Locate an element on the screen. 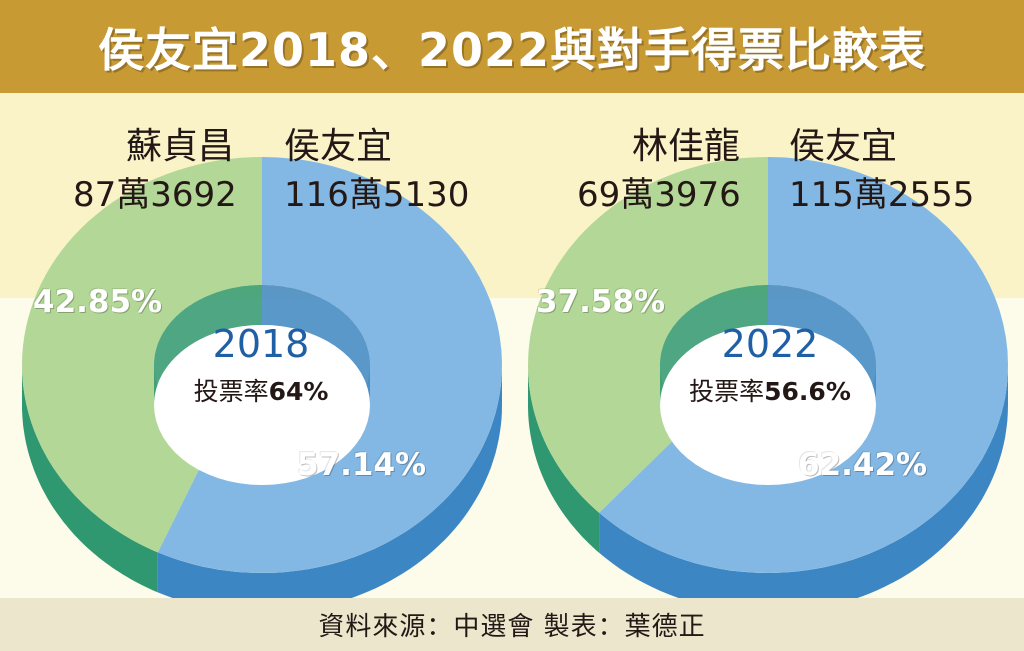 The height and width of the screenshot is (651, 1024). chart1-hou-name: 侯友宜 is located at coordinates (338, 146).